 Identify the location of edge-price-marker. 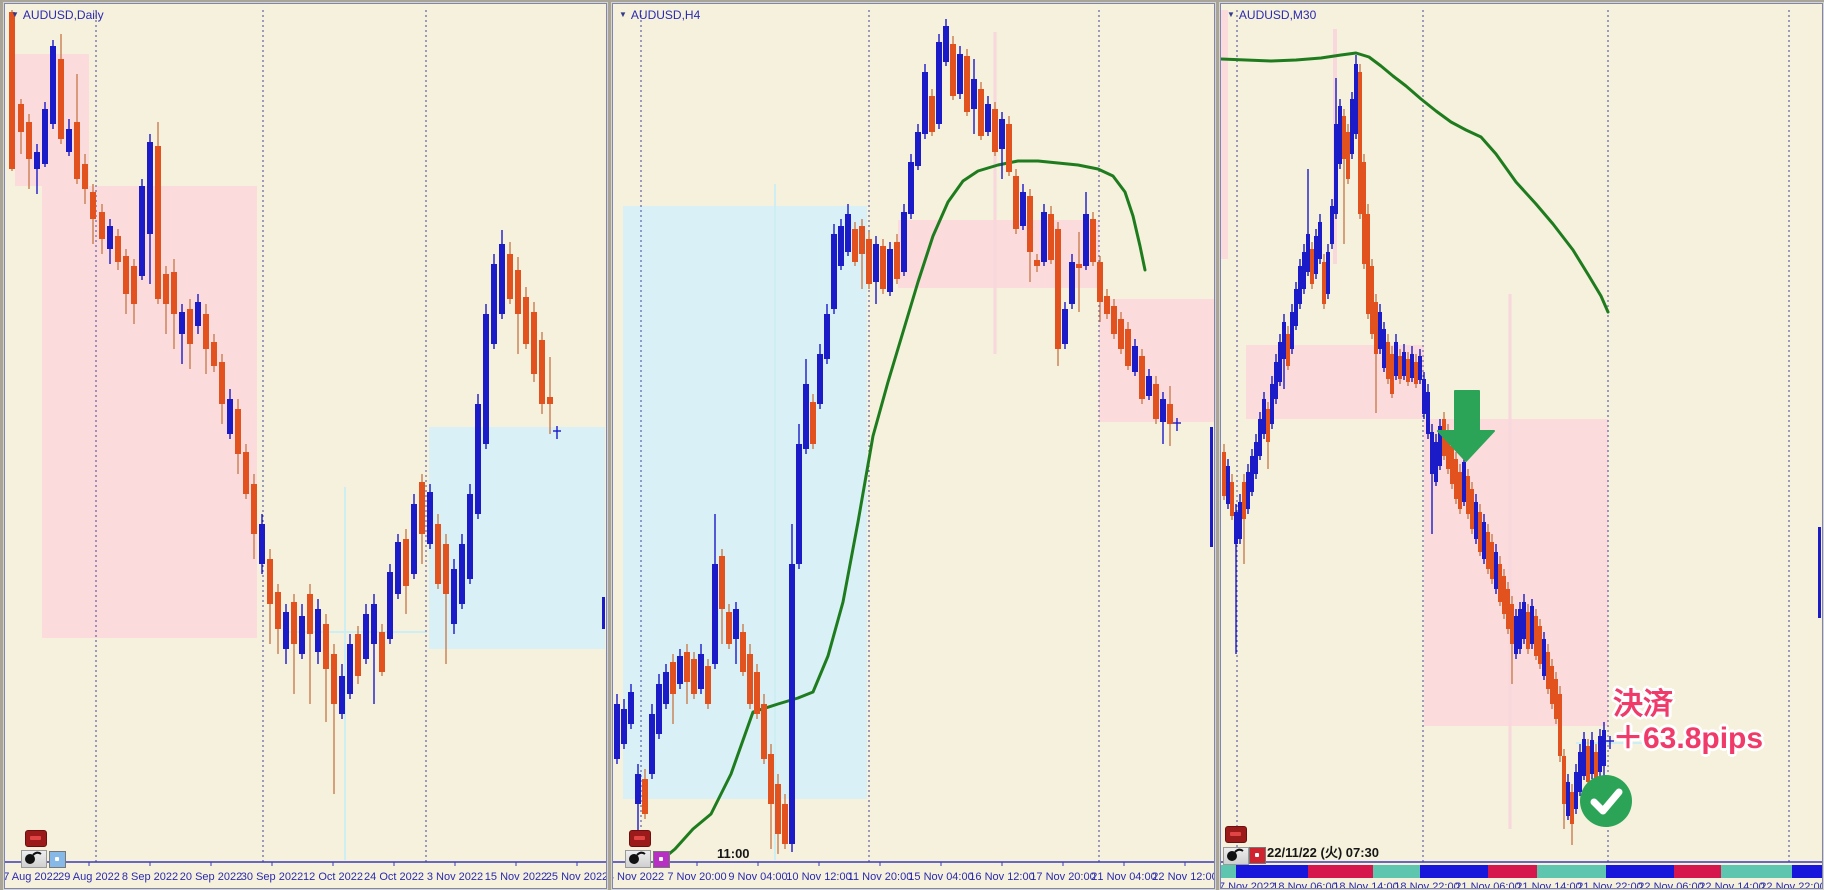
(1819, 572).